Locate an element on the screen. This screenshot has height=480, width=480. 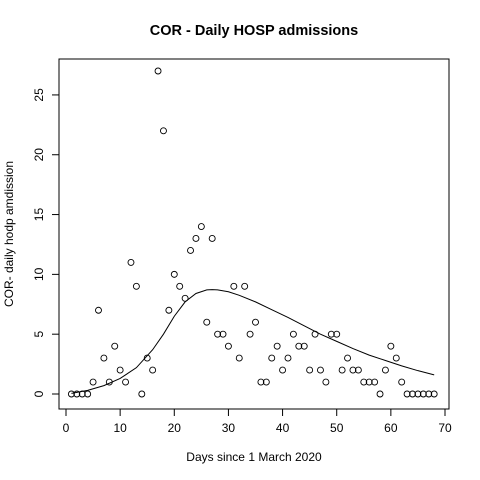
x-tick-label: 70 is located at coordinates (445, 428).